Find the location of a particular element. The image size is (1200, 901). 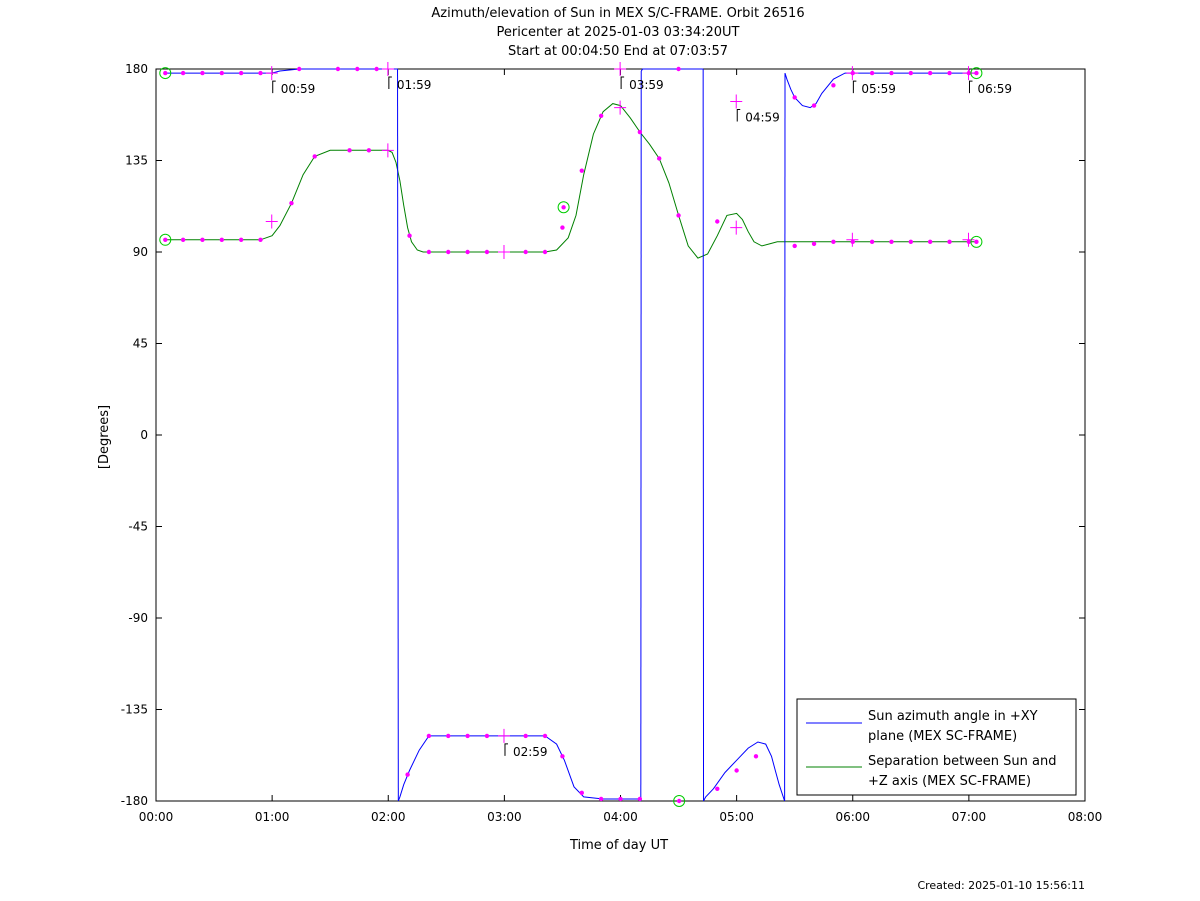

series-line-separation is located at coordinates (570, 181).